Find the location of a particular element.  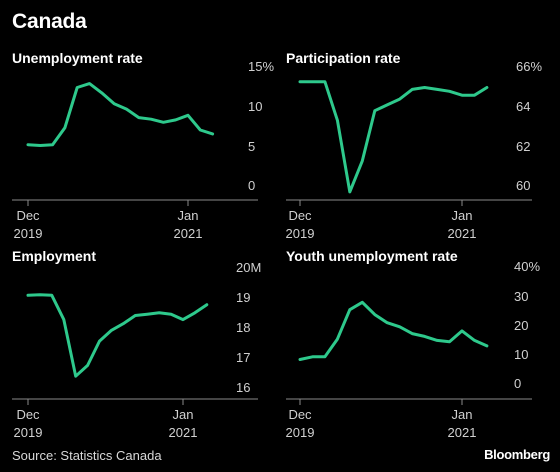

y-tick-label-2-3: 19 is located at coordinates (243, 297).